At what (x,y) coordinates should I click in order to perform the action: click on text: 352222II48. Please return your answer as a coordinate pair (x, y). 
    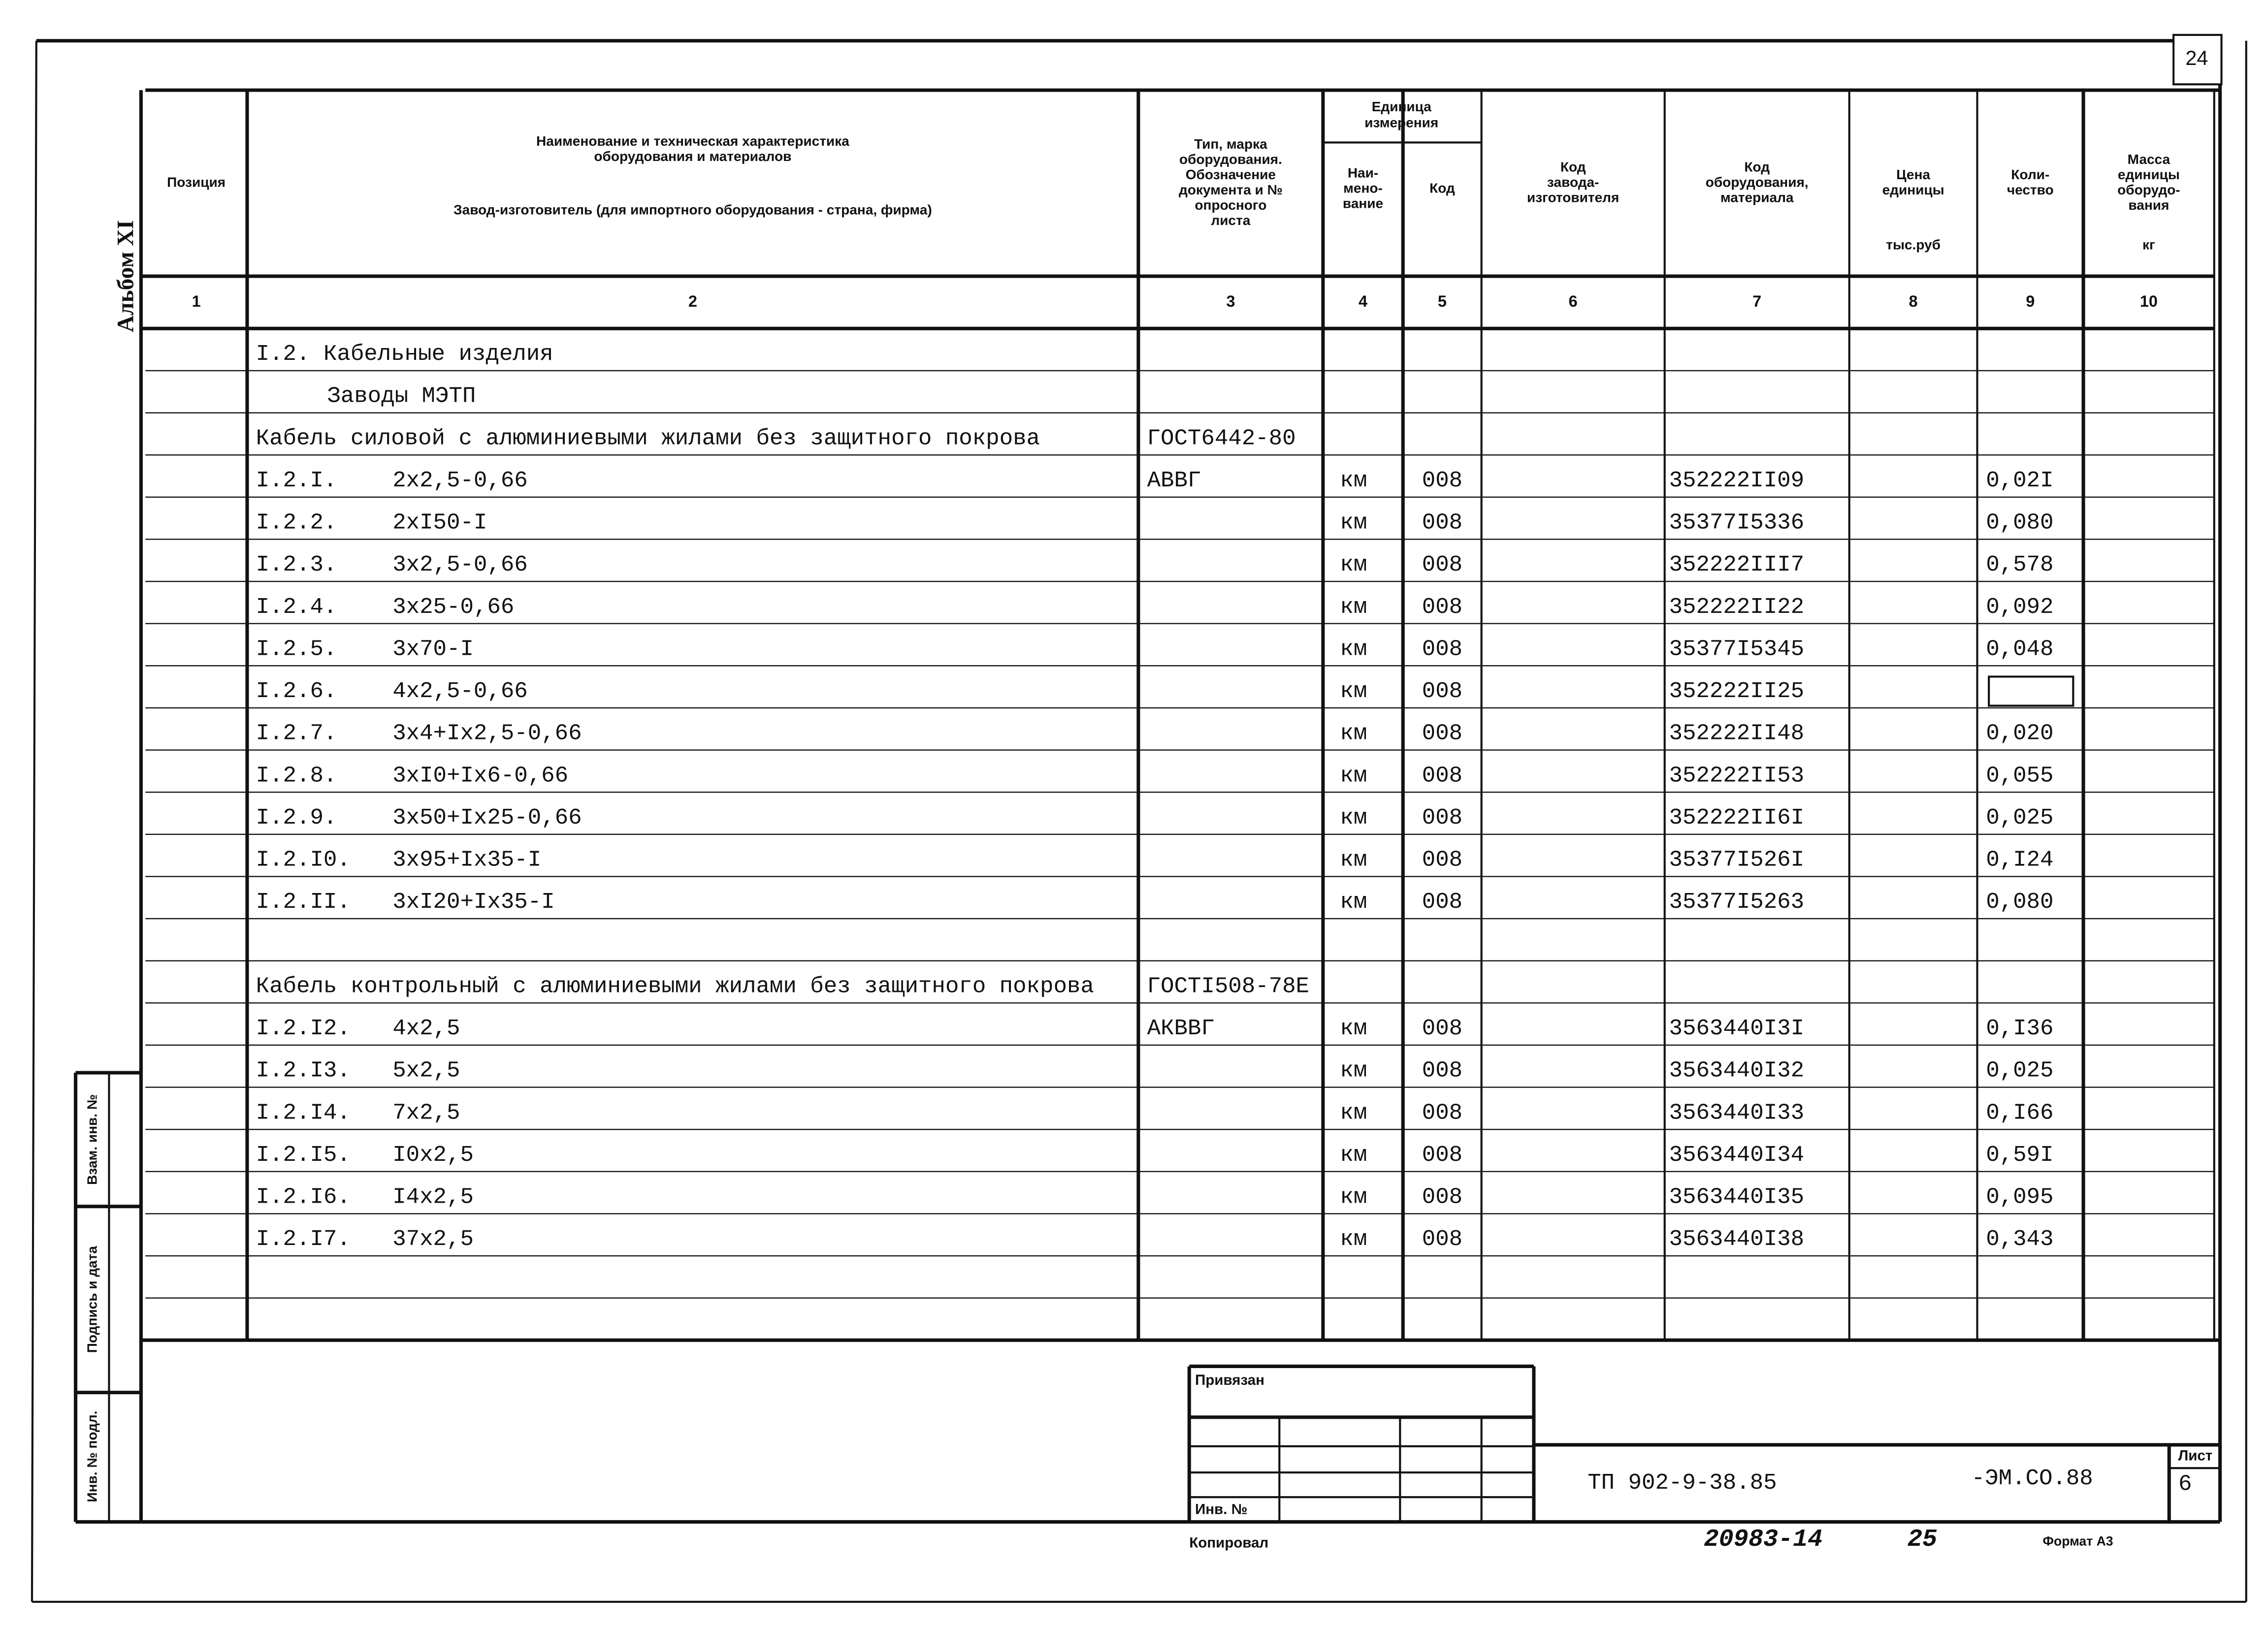
    Looking at the image, I should click on (1737, 734).